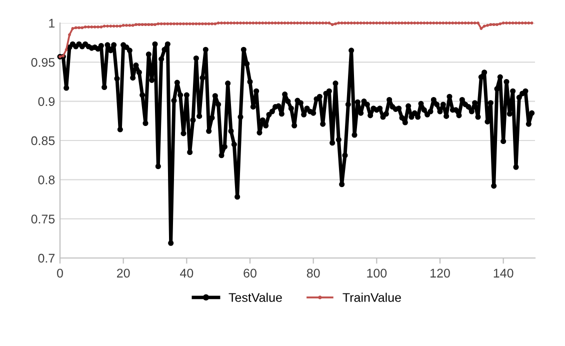 This screenshot has width=565, height=346. Describe the element at coordinates (313, 273) in the screenshot. I see `x-tick-label: 80` at that location.